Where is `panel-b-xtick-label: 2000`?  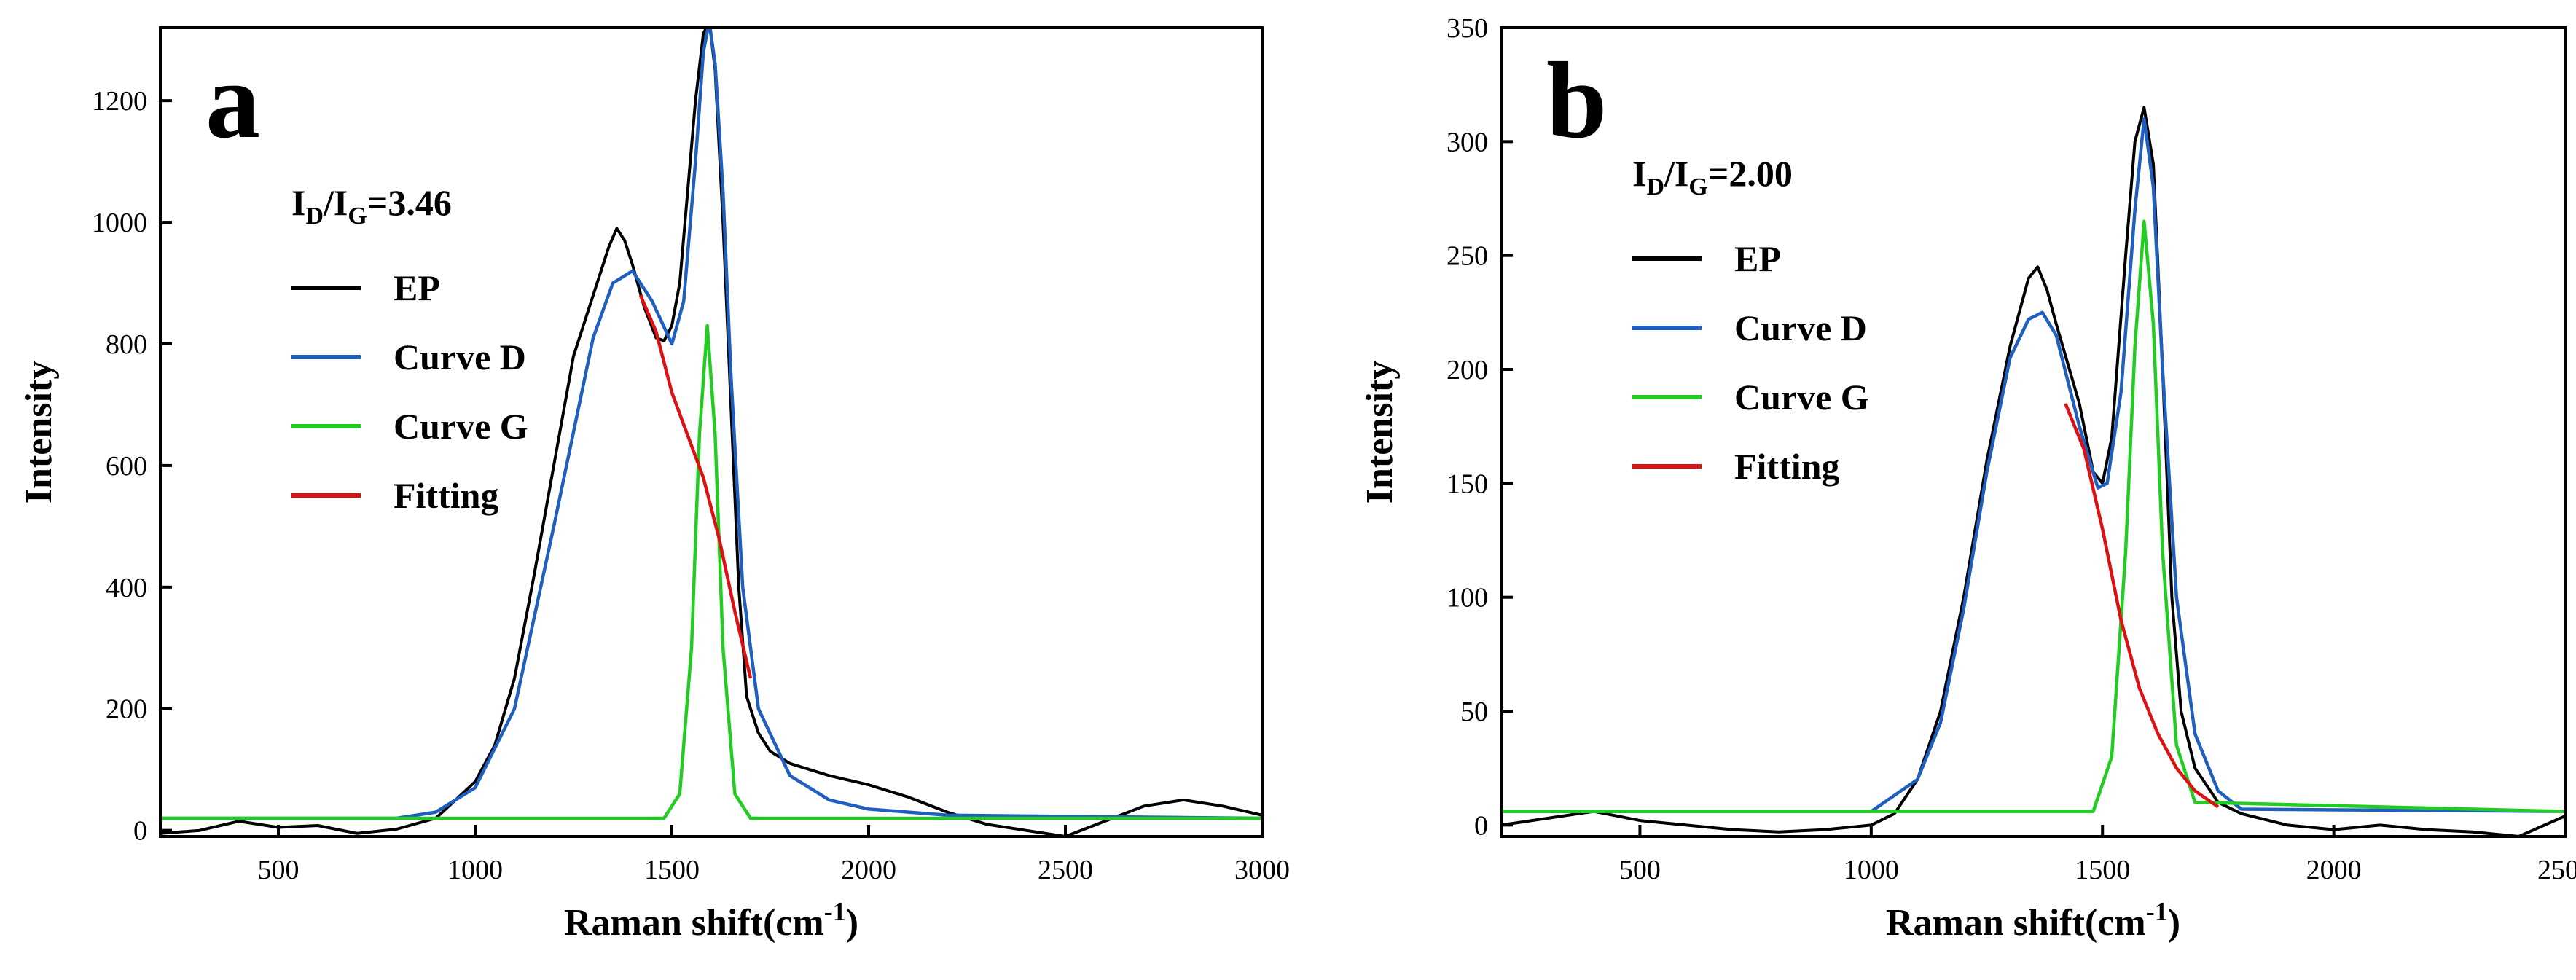 panel-b-xtick-label: 2000 is located at coordinates (2334, 870).